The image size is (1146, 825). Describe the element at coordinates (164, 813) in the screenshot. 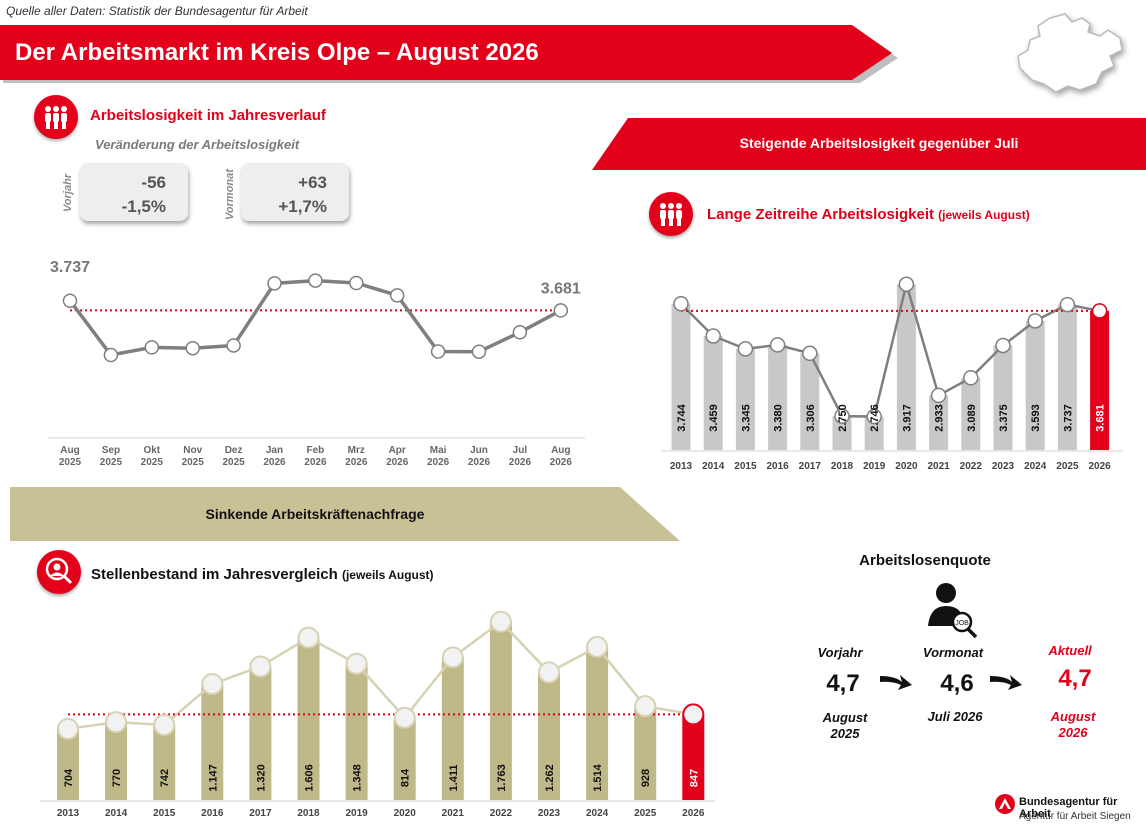

I see `x-tick-label: 2015` at that location.